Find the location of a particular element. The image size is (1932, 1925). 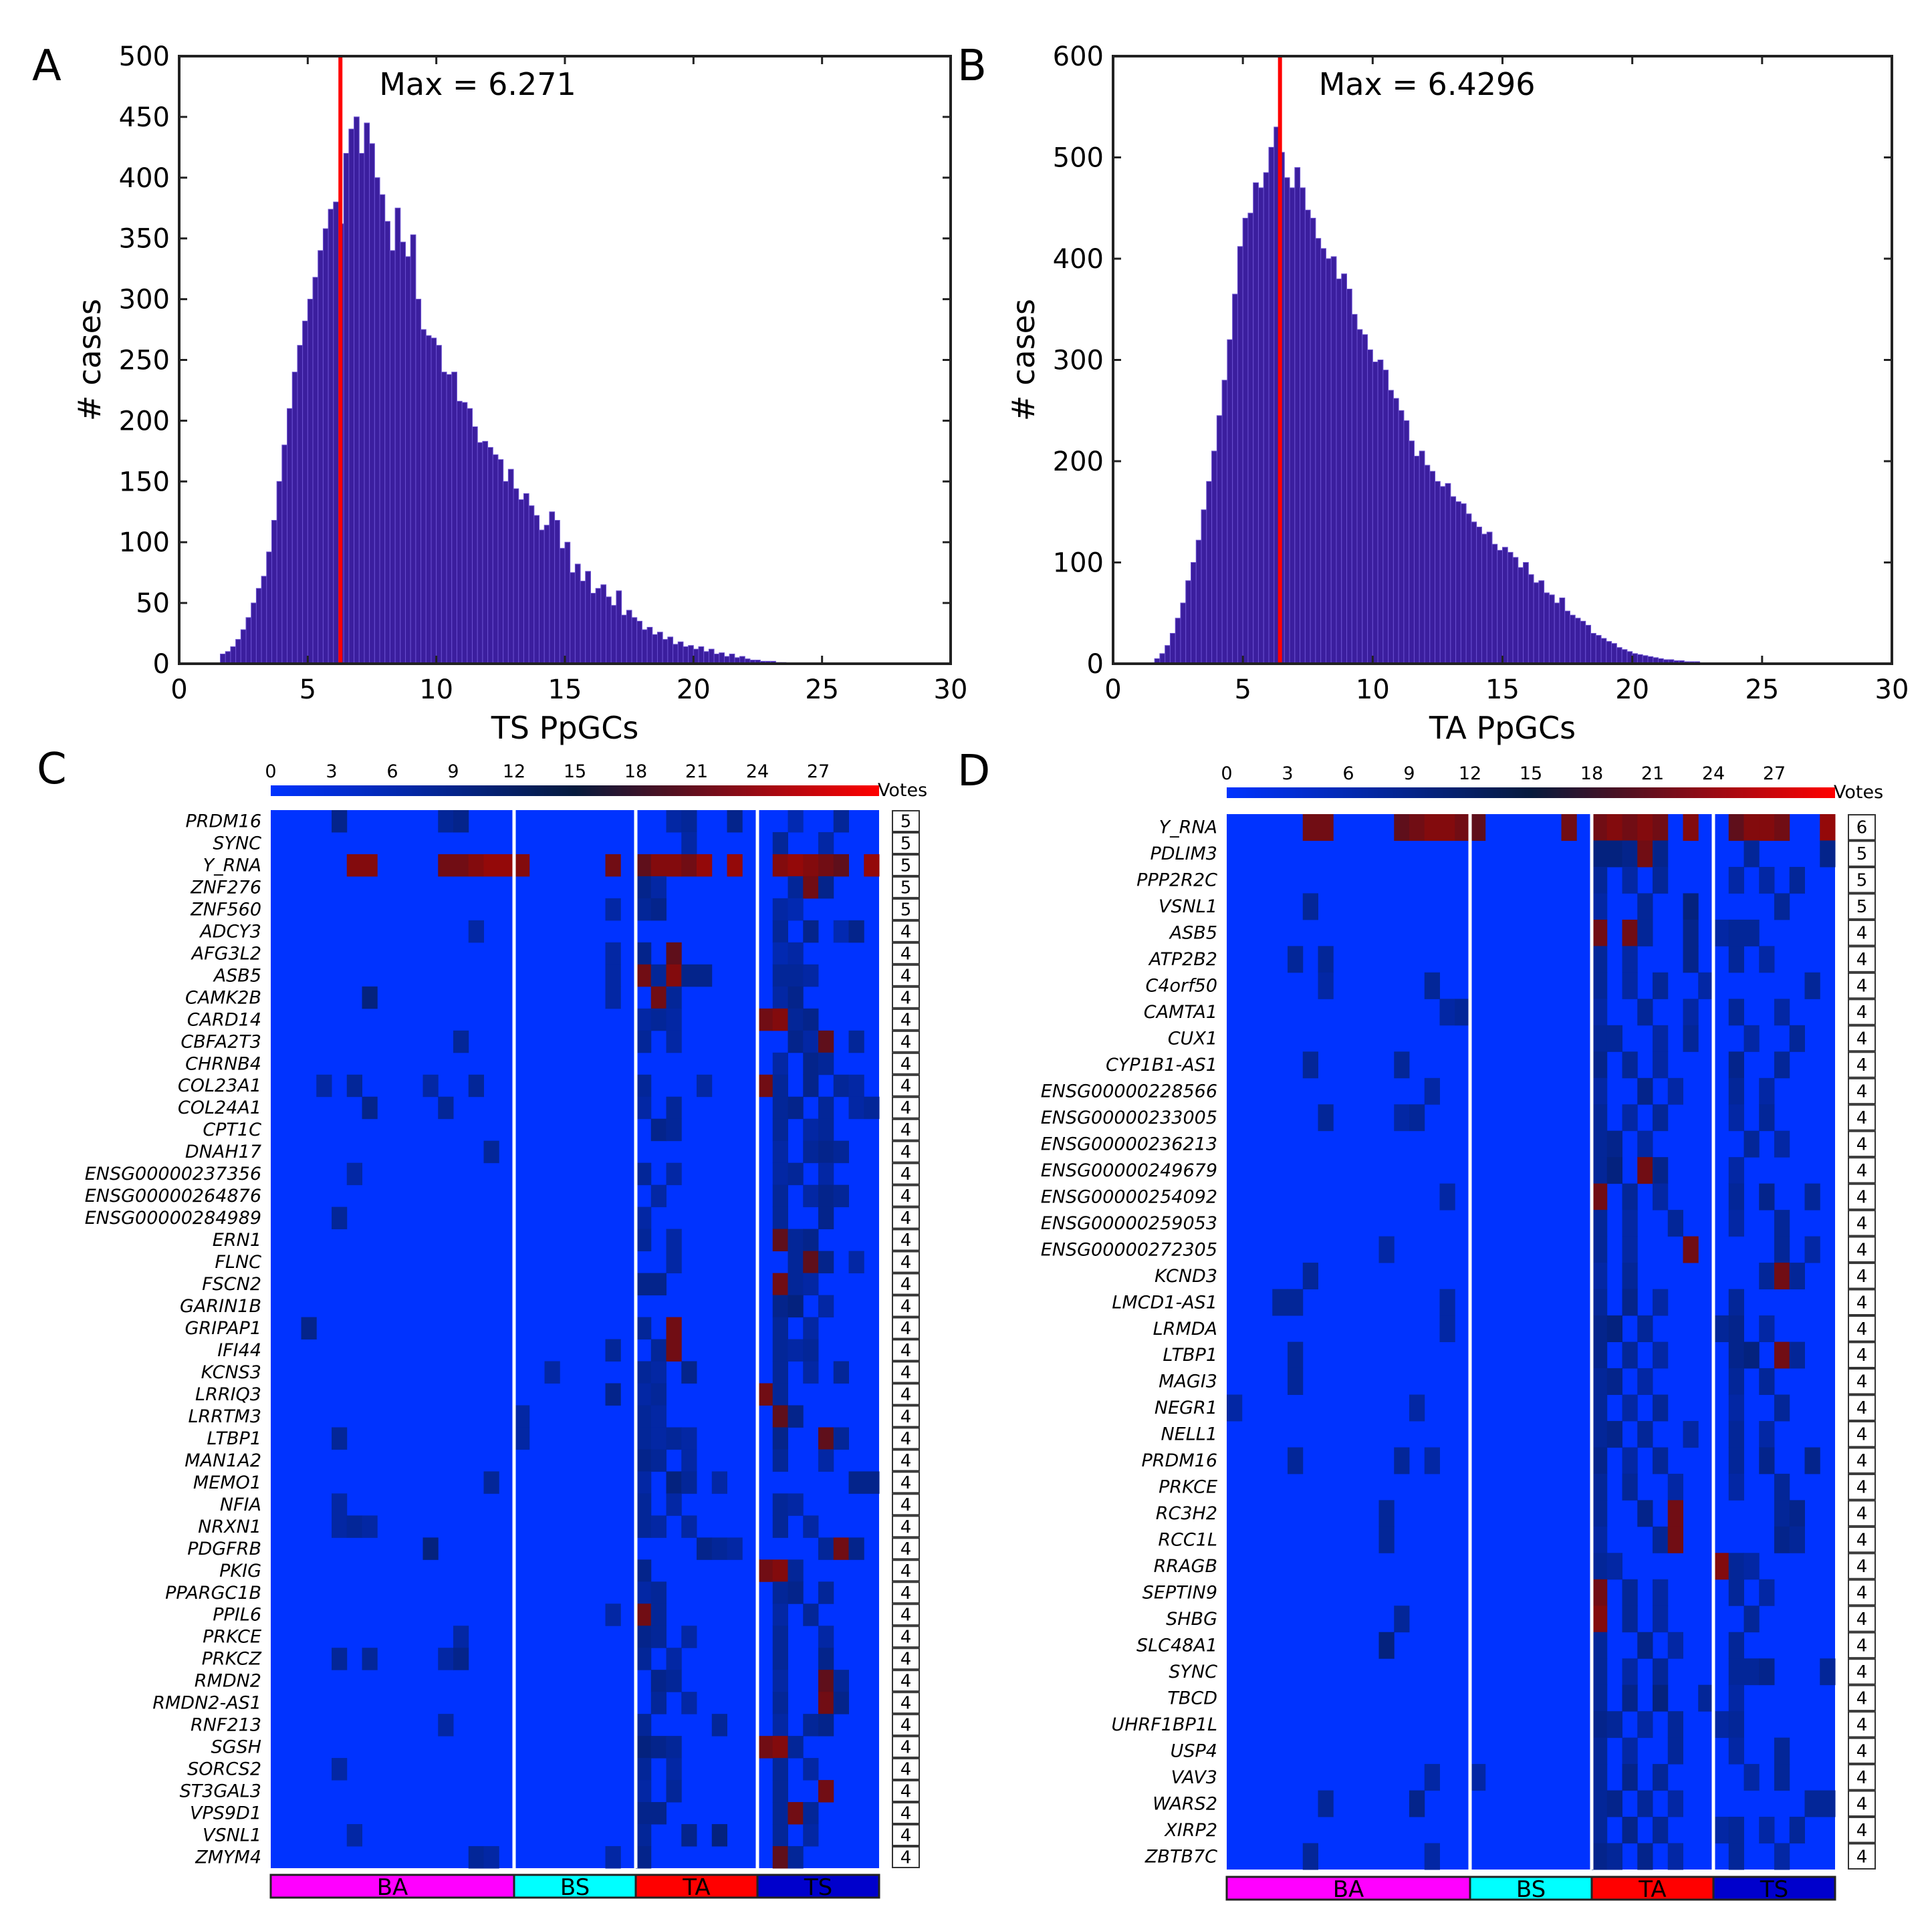

y-tick-label: 200 is located at coordinates (144, 421).